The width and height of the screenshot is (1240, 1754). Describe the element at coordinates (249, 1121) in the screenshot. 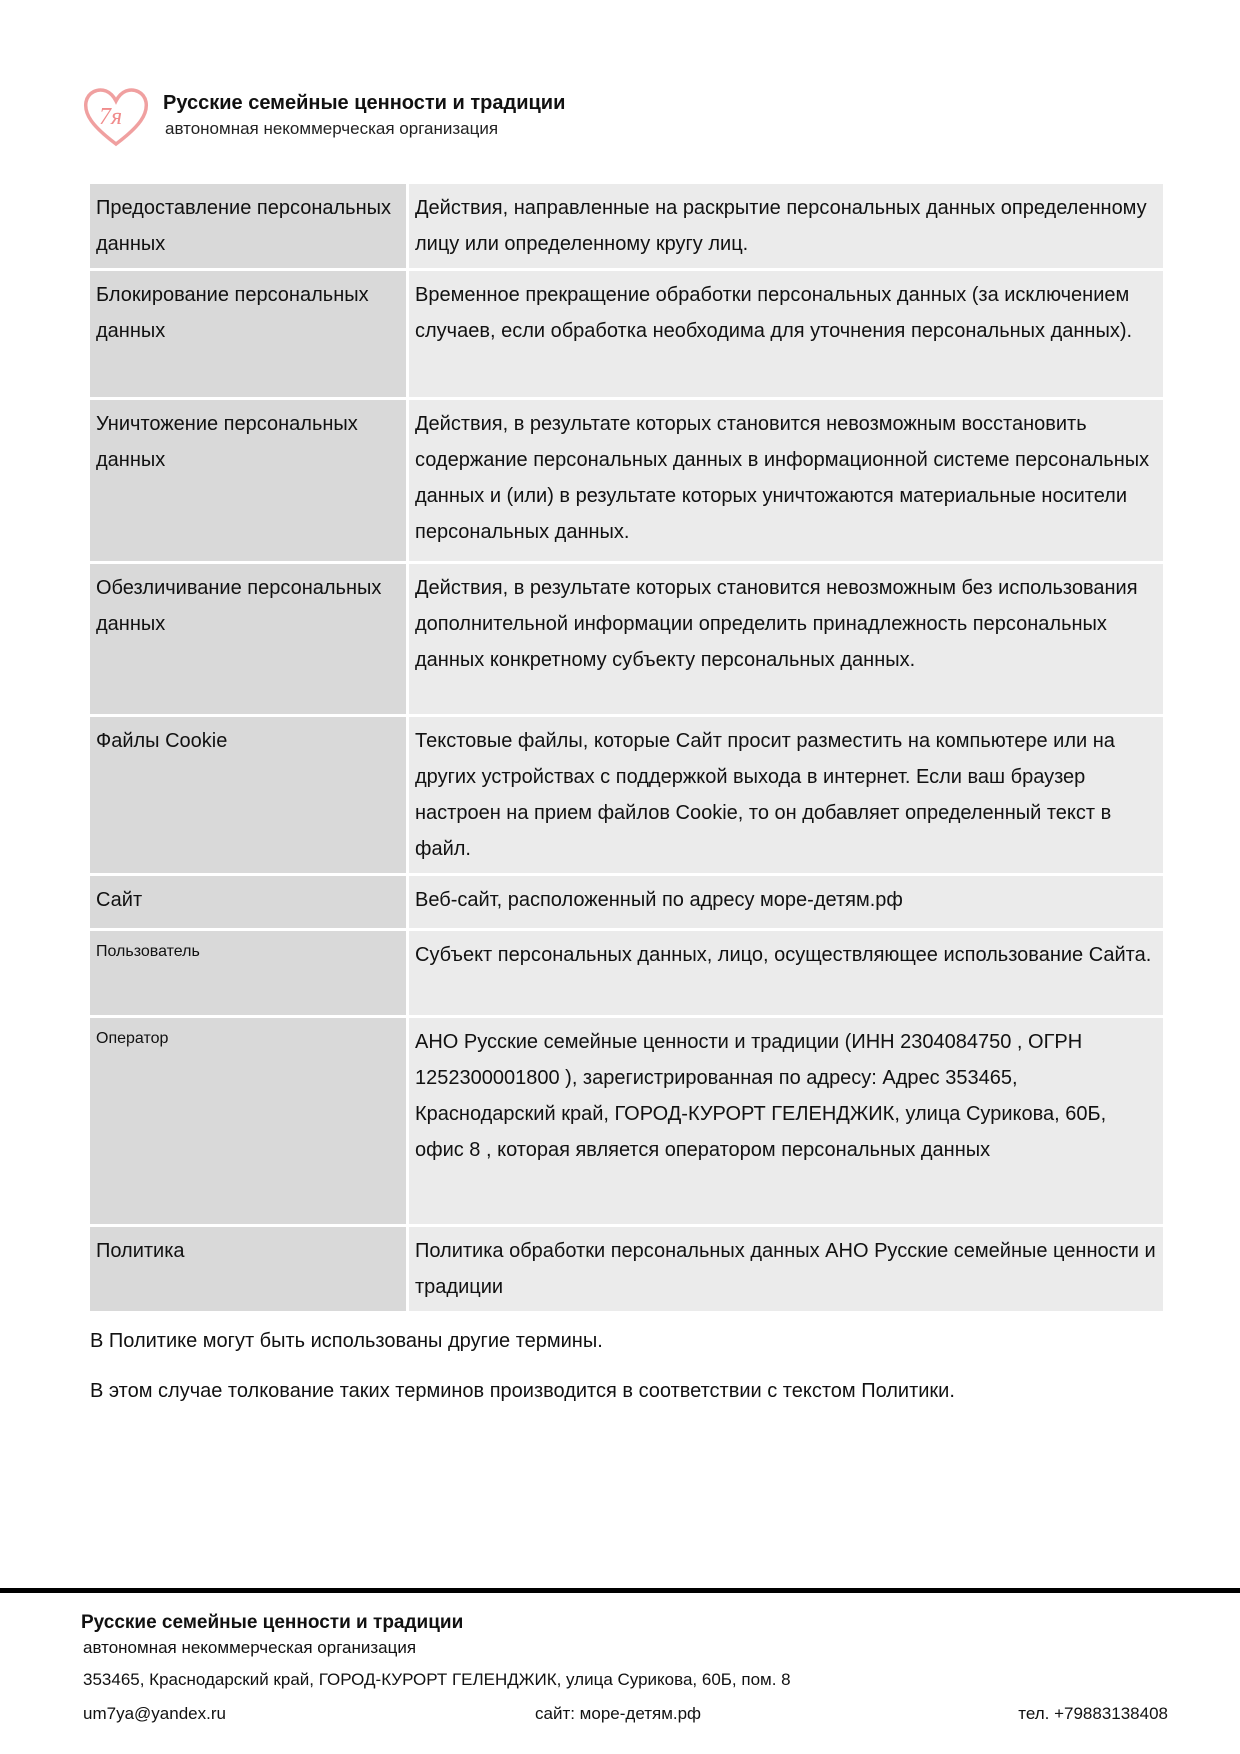

I see `term-cell: Оператор` at that location.